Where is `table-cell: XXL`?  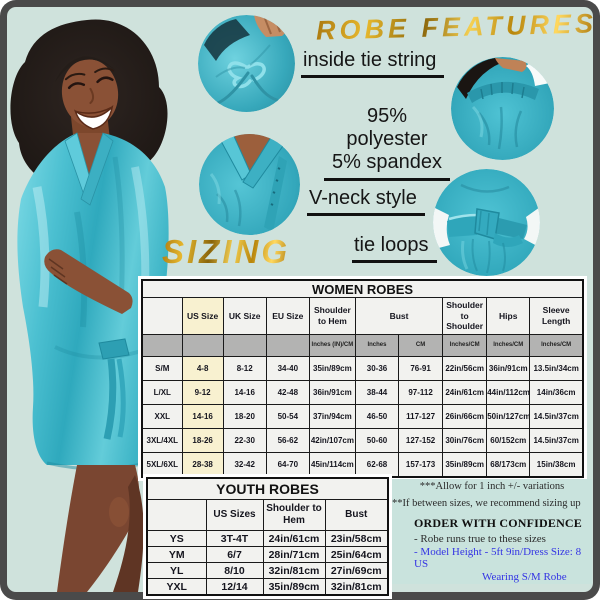
table-cell: XXL is located at coordinates (162, 416).